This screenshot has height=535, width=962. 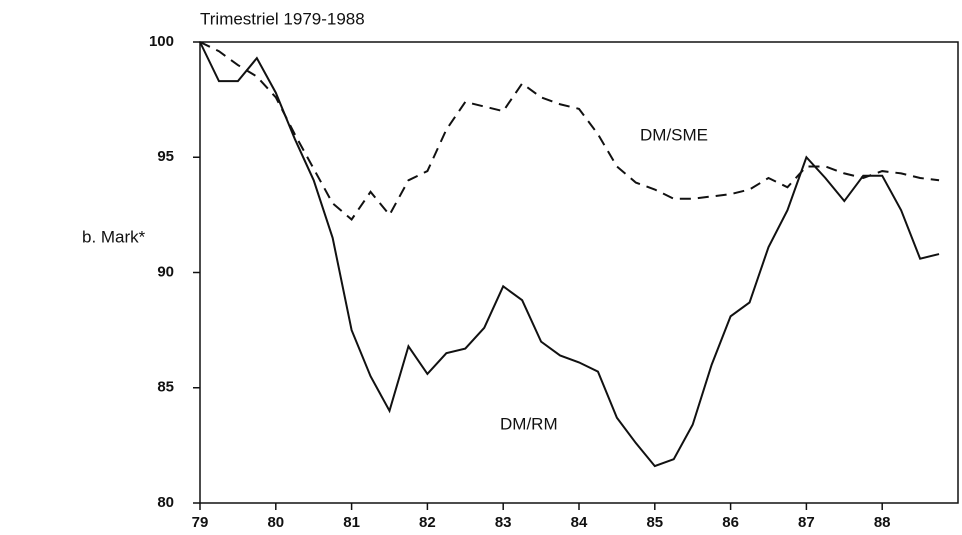 I want to click on x-tick-label: 83, so click(x=503, y=522).